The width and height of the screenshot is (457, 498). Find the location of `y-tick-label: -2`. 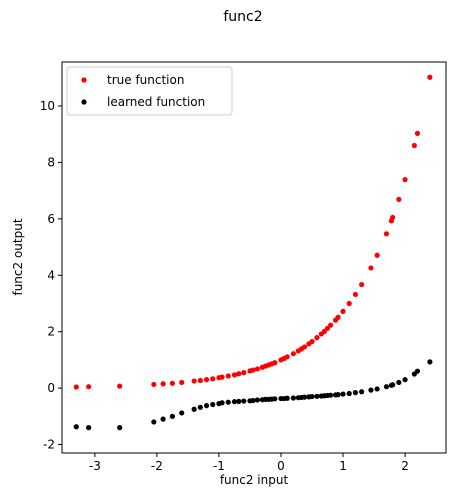

y-tick-label: -2 is located at coordinates (49, 445).